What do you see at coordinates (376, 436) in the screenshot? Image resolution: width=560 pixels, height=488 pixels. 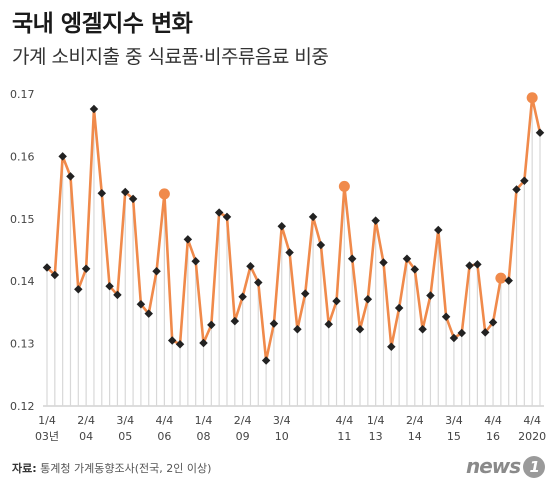 I see `x-tick-label-bottom: 13` at bounding box center [376, 436].